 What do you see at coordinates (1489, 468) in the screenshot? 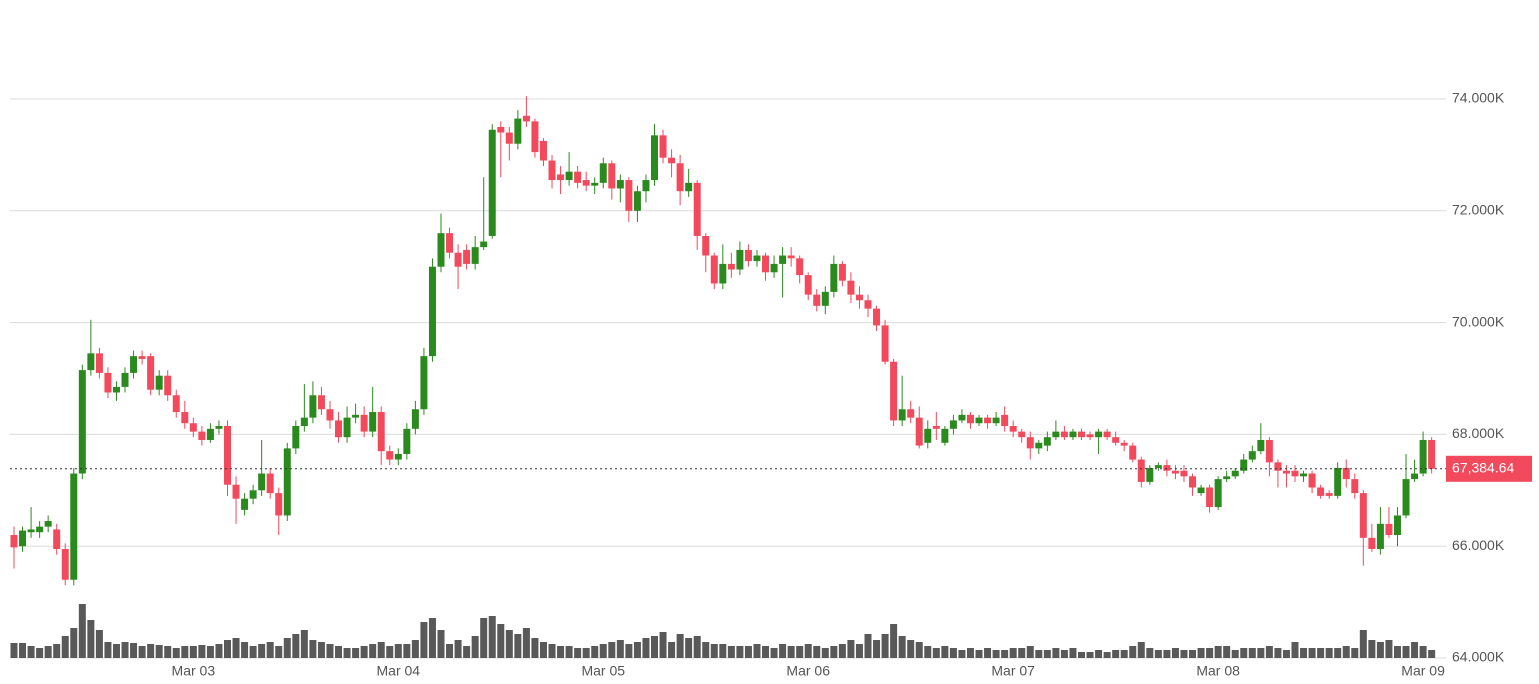
I see `last-price-box` at bounding box center [1489, 468].